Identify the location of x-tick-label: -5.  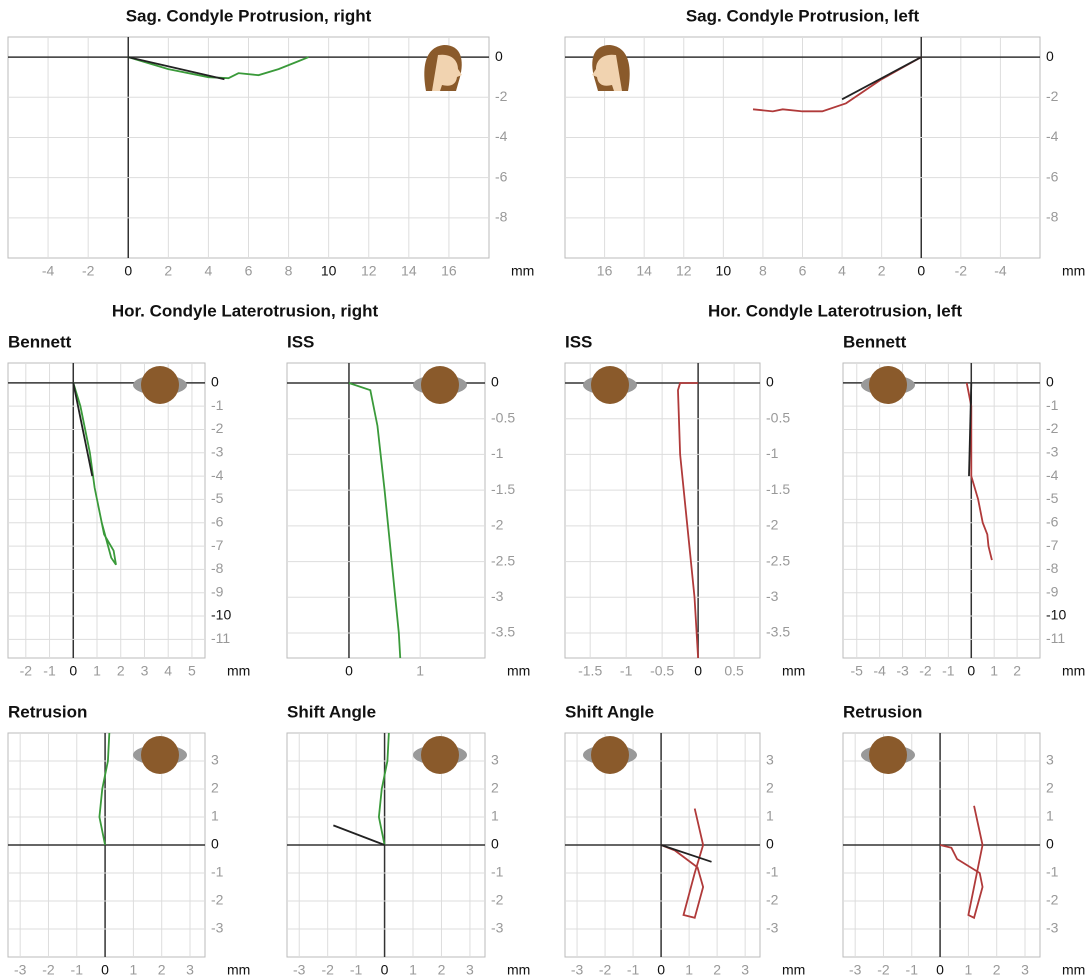
(857, 671).